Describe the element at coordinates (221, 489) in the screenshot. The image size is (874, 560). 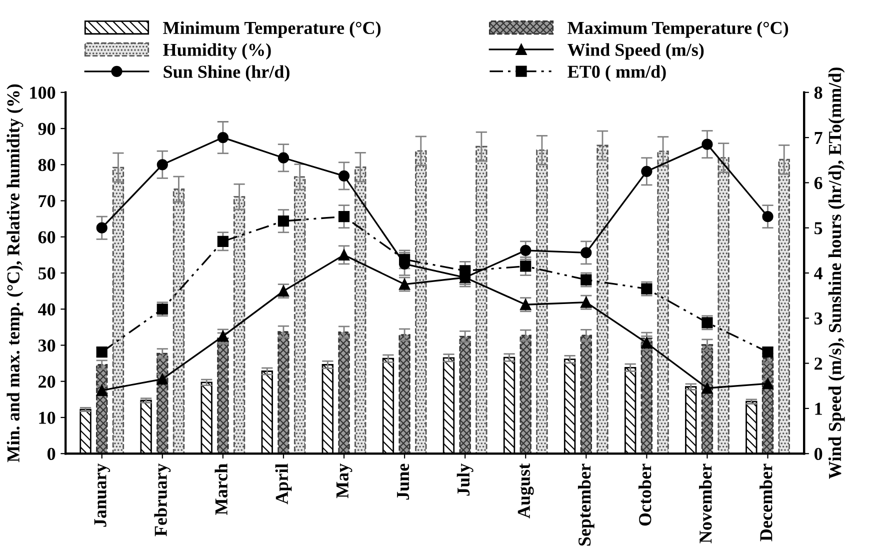
I see `x-tick-label: March` at that location.